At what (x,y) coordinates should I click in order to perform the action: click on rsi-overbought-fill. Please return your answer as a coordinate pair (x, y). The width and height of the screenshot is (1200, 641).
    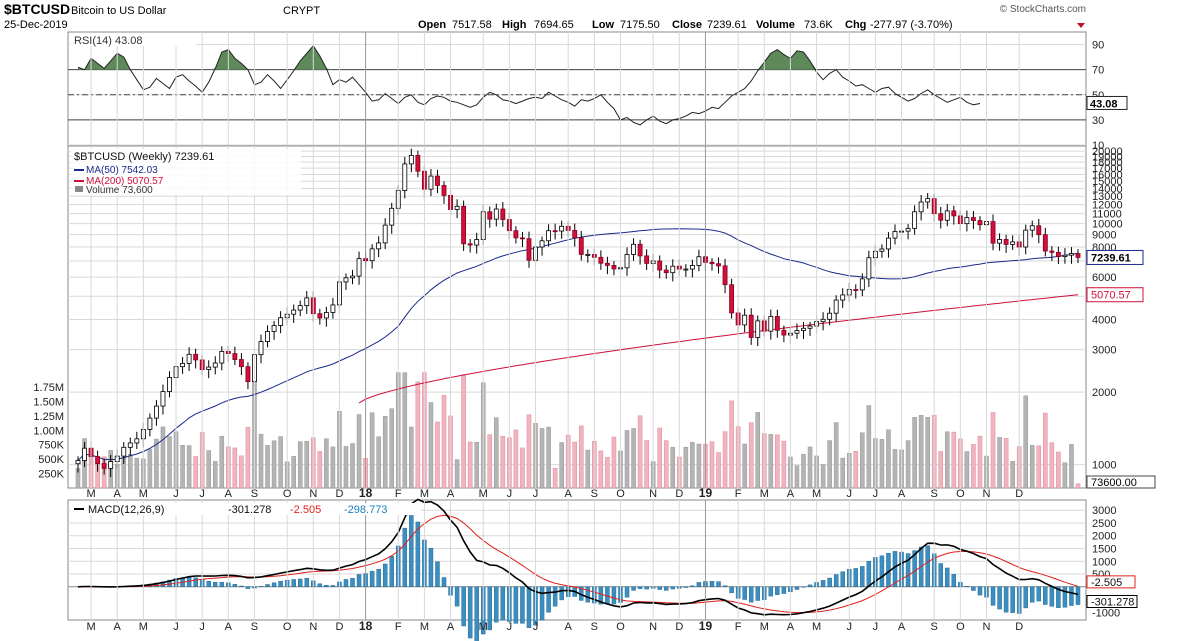
    Looking at the image, I should click on (107, 61).